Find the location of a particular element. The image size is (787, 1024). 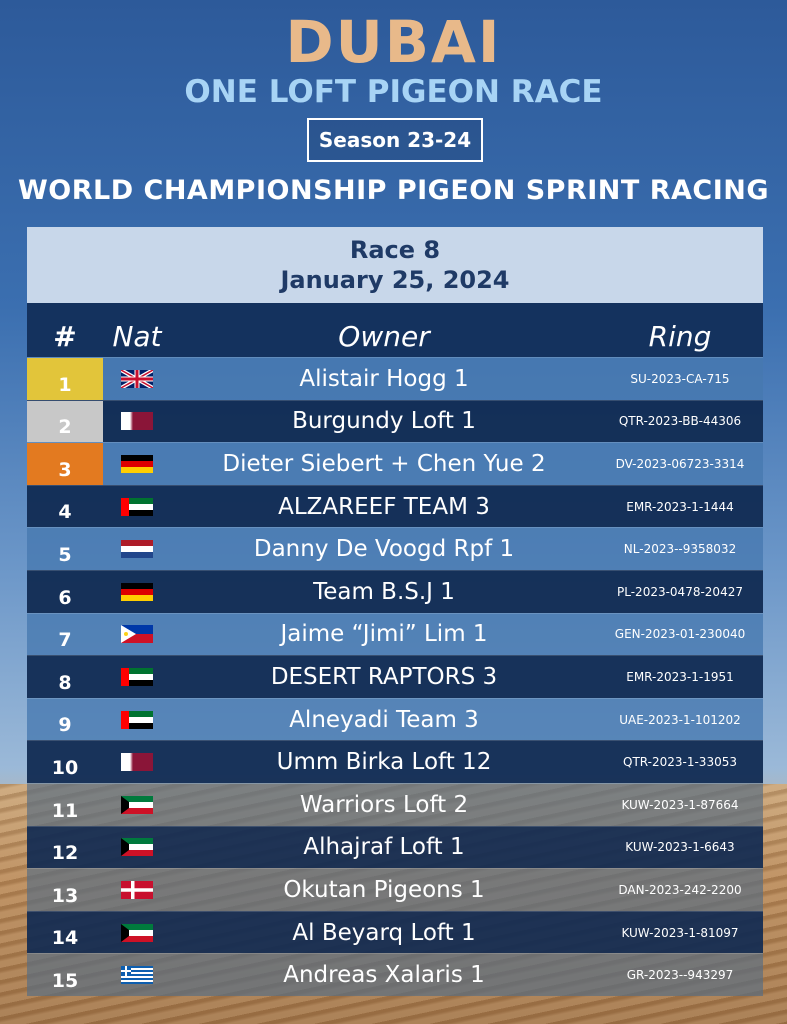

season-badge: Season 23-24 is located at coordinates (395, 140).